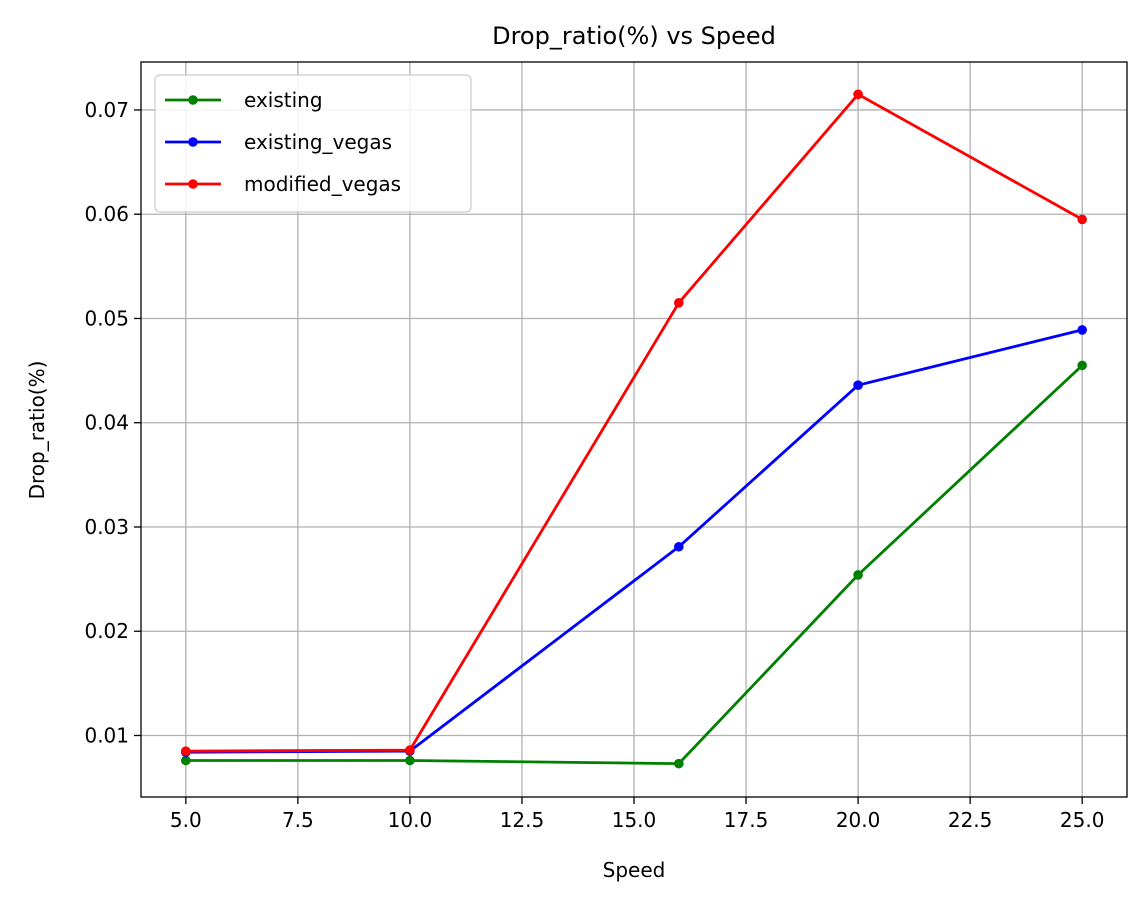  I want to click on legend-label: modified_vegas, so click(322, 184).